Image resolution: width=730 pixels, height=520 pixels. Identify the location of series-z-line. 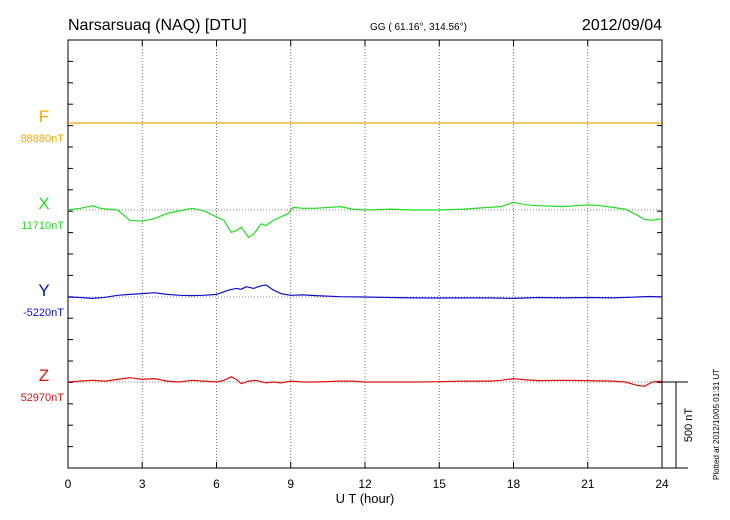
(365, 381).